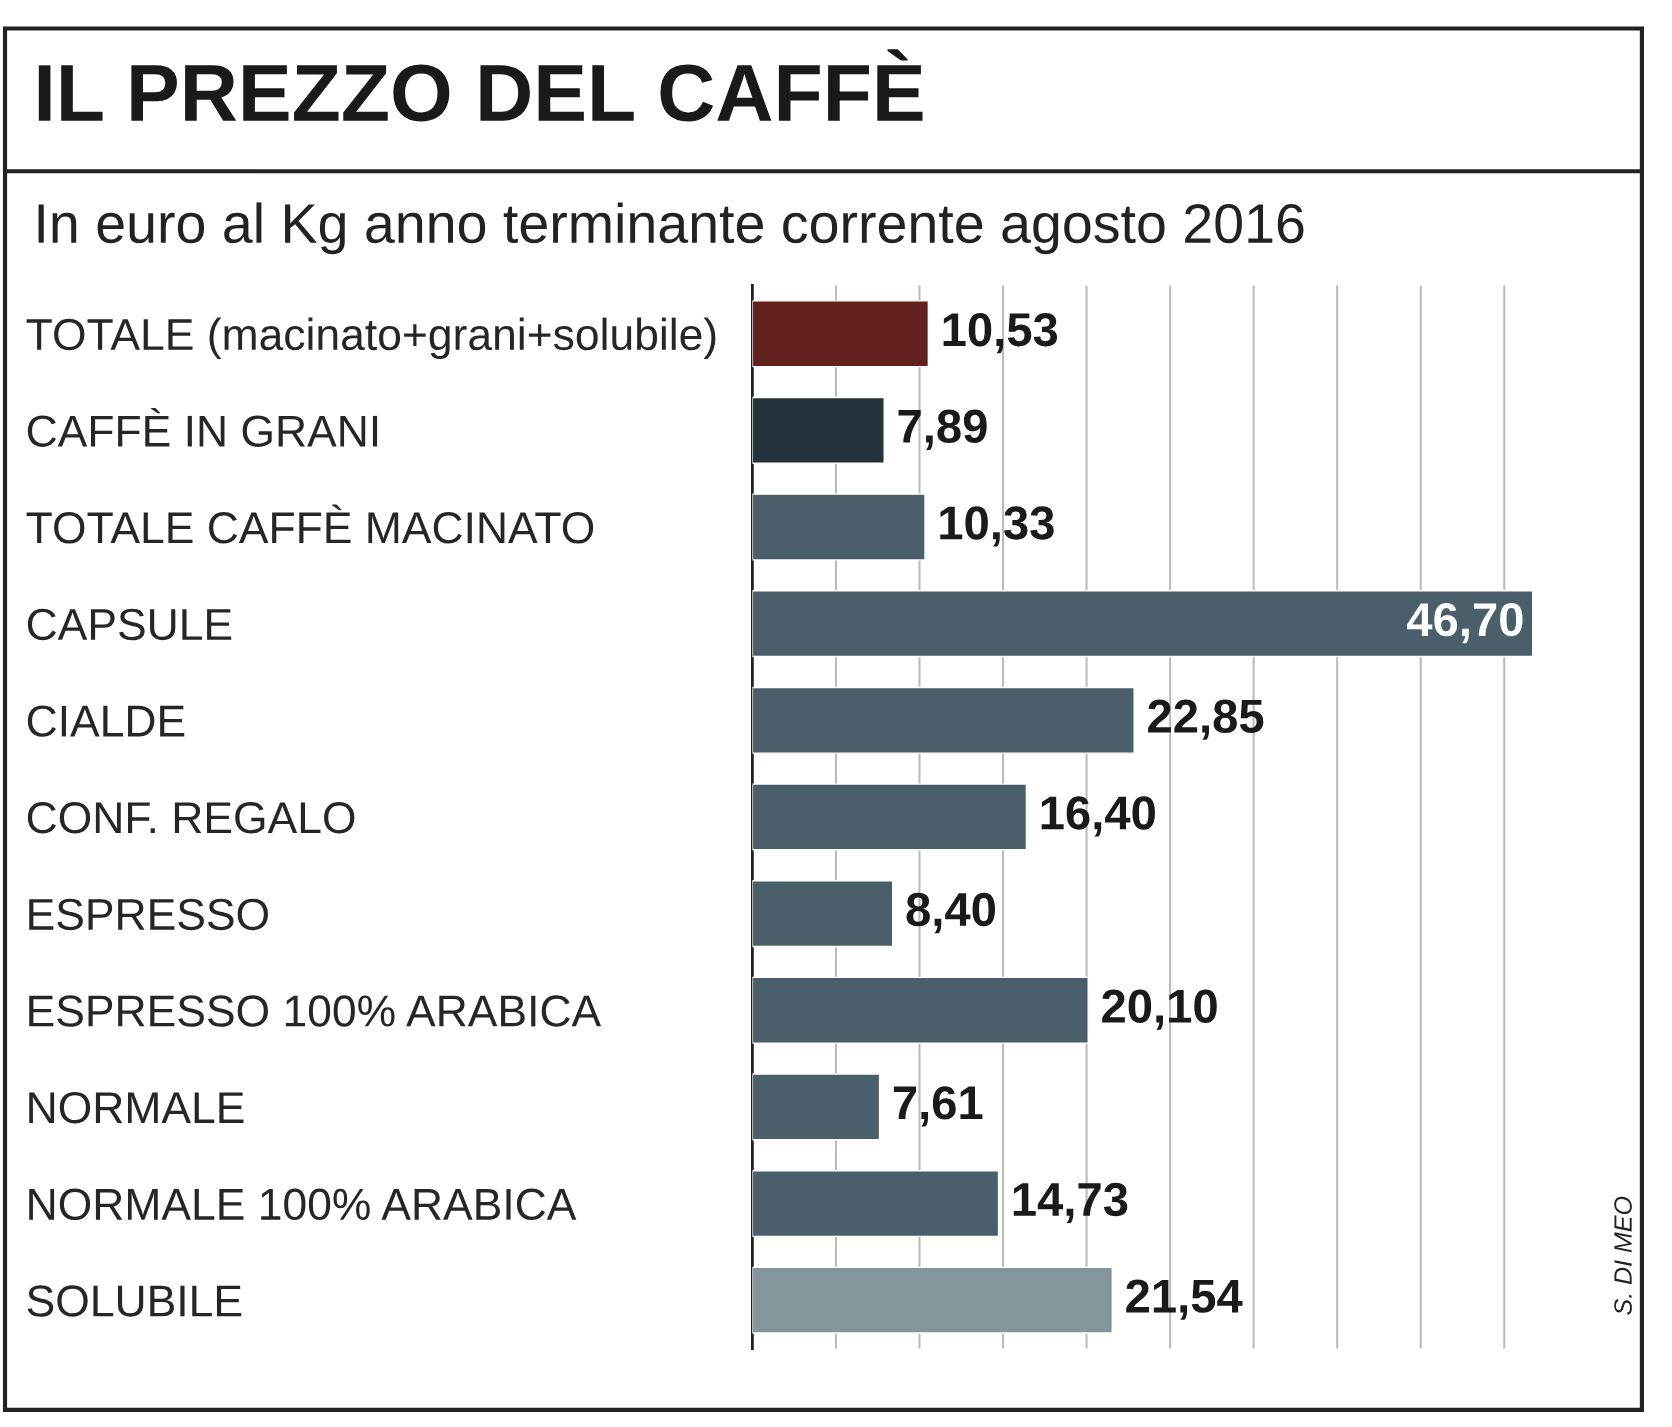 The width and height of the screenshot is (1672, 1427). What do you see at coordinates (106, 721) in the screenshot?
I see `y-tick-label: CIALDE` at bounding box center [106, 721].